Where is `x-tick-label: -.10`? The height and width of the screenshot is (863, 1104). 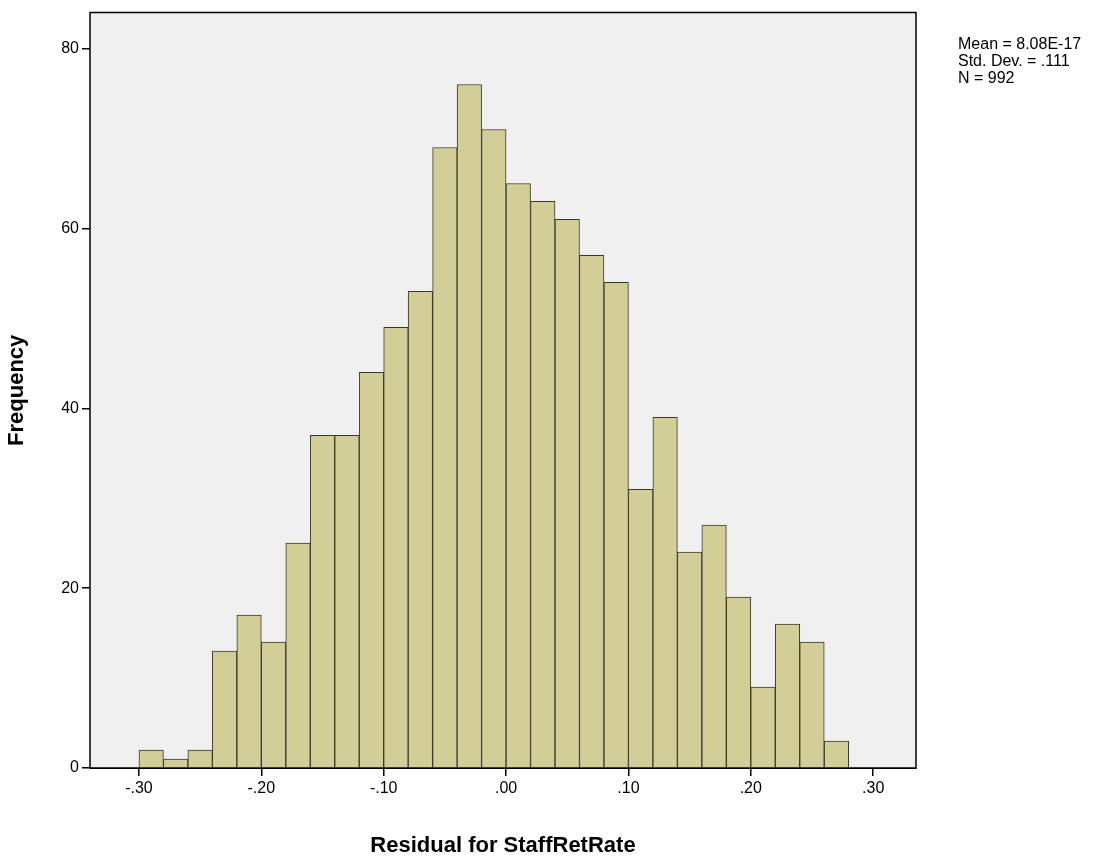 x-tick-label: -.10 is located at coordinates (383, 788).